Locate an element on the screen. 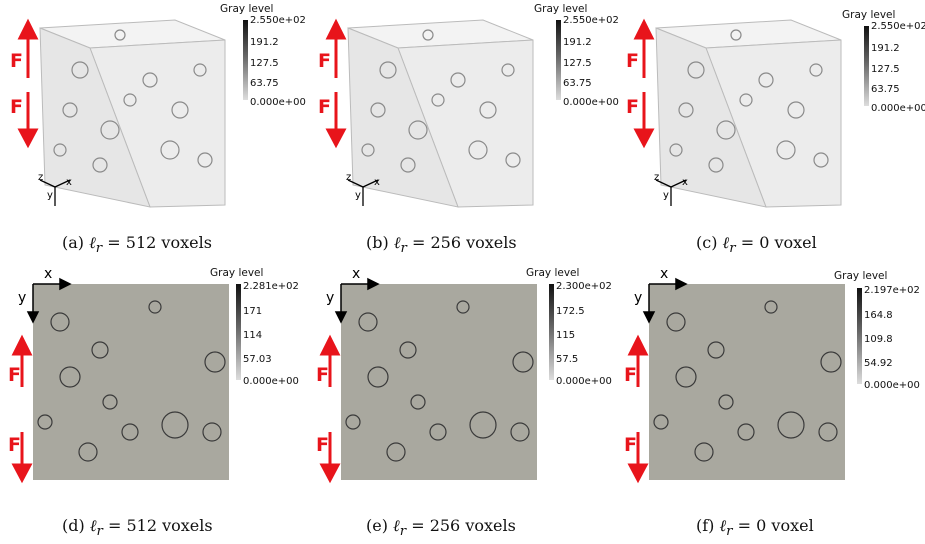 The height and width of the screenshot is (544, 925). colorbar-tick: 57.03 is located at coordinates (257, 359).